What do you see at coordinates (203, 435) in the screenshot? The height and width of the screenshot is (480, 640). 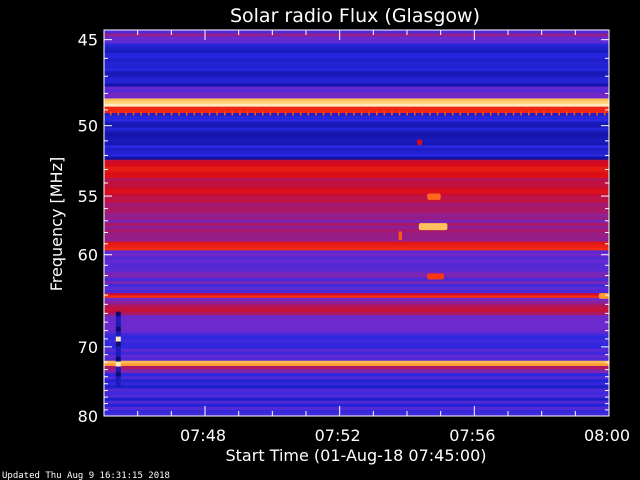 I see `x-tick-label: 07:48` at bounding box center [203, 435].